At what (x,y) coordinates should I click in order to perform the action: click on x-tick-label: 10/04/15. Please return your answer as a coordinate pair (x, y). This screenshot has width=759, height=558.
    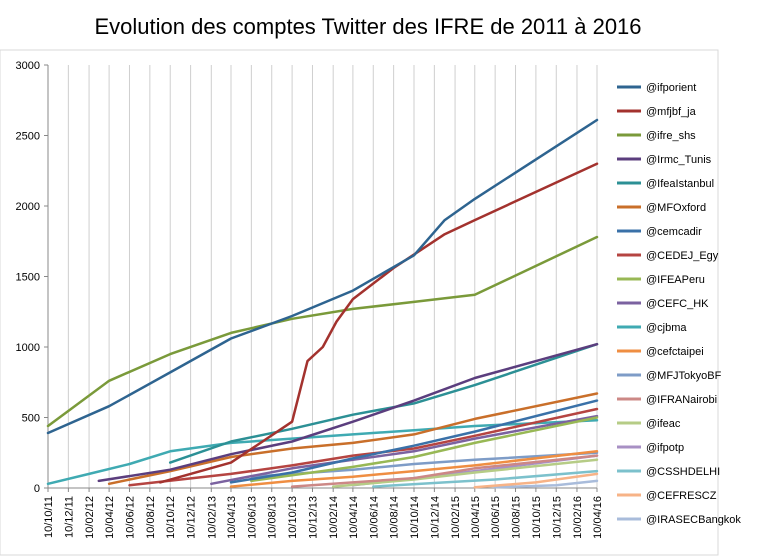
    Looking at the image, I should click on (476, 517).